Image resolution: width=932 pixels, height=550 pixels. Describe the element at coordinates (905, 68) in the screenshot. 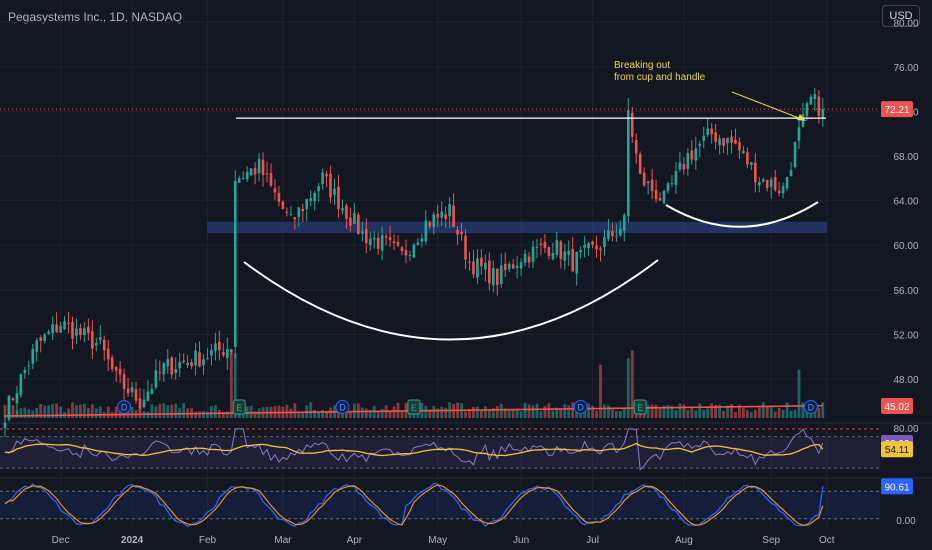

I see `price-tick-label: 76.00` at that location.